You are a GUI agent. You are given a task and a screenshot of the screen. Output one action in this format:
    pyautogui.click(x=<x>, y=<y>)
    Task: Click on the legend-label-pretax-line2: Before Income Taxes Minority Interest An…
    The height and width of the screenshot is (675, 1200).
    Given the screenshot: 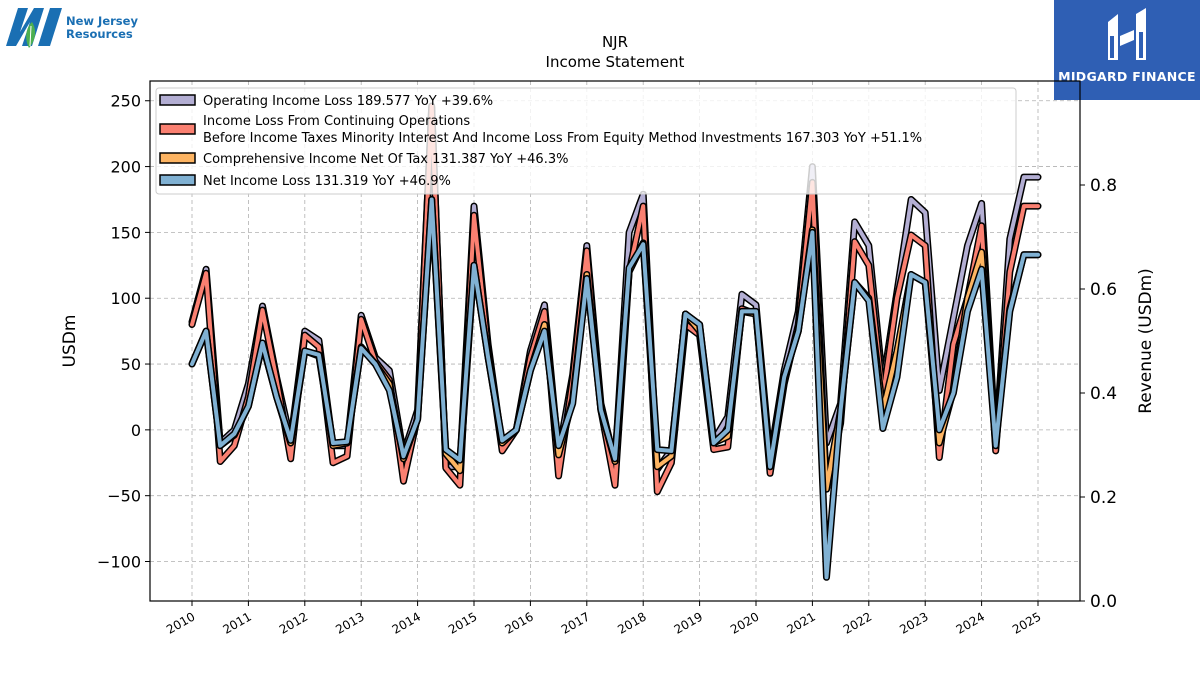 What is the action you would take?
    pyautogui.click(x=562, y=138)
    